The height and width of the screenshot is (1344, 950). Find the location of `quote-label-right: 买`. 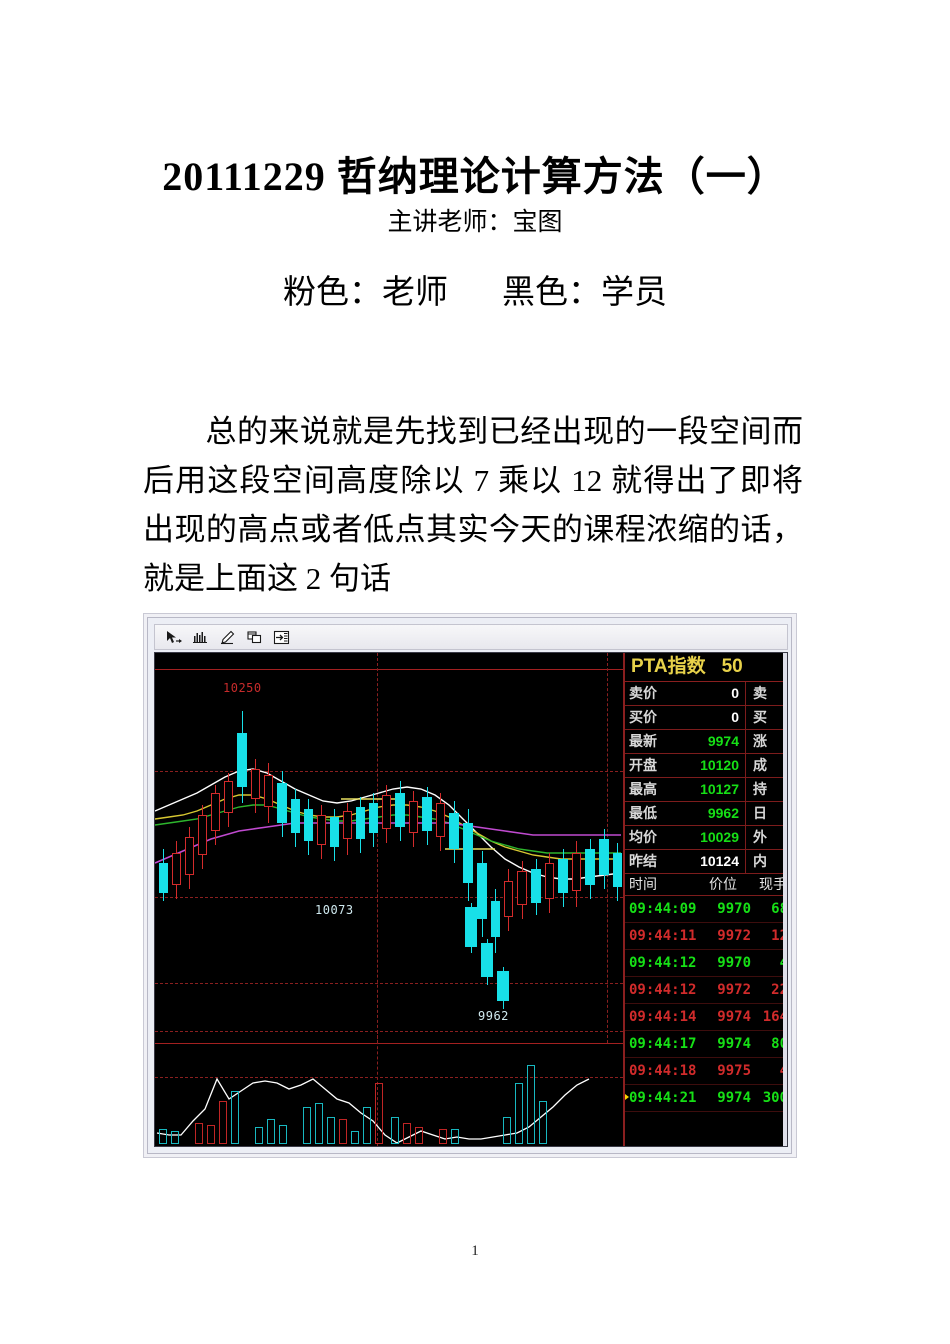

quote-label-right: 买 is located at coordinates (766, 717).